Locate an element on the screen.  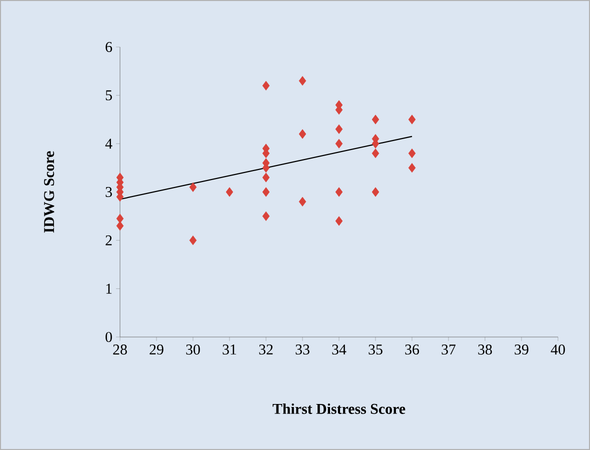
x-tick-label: 32 is located at coordinates (266, 349).